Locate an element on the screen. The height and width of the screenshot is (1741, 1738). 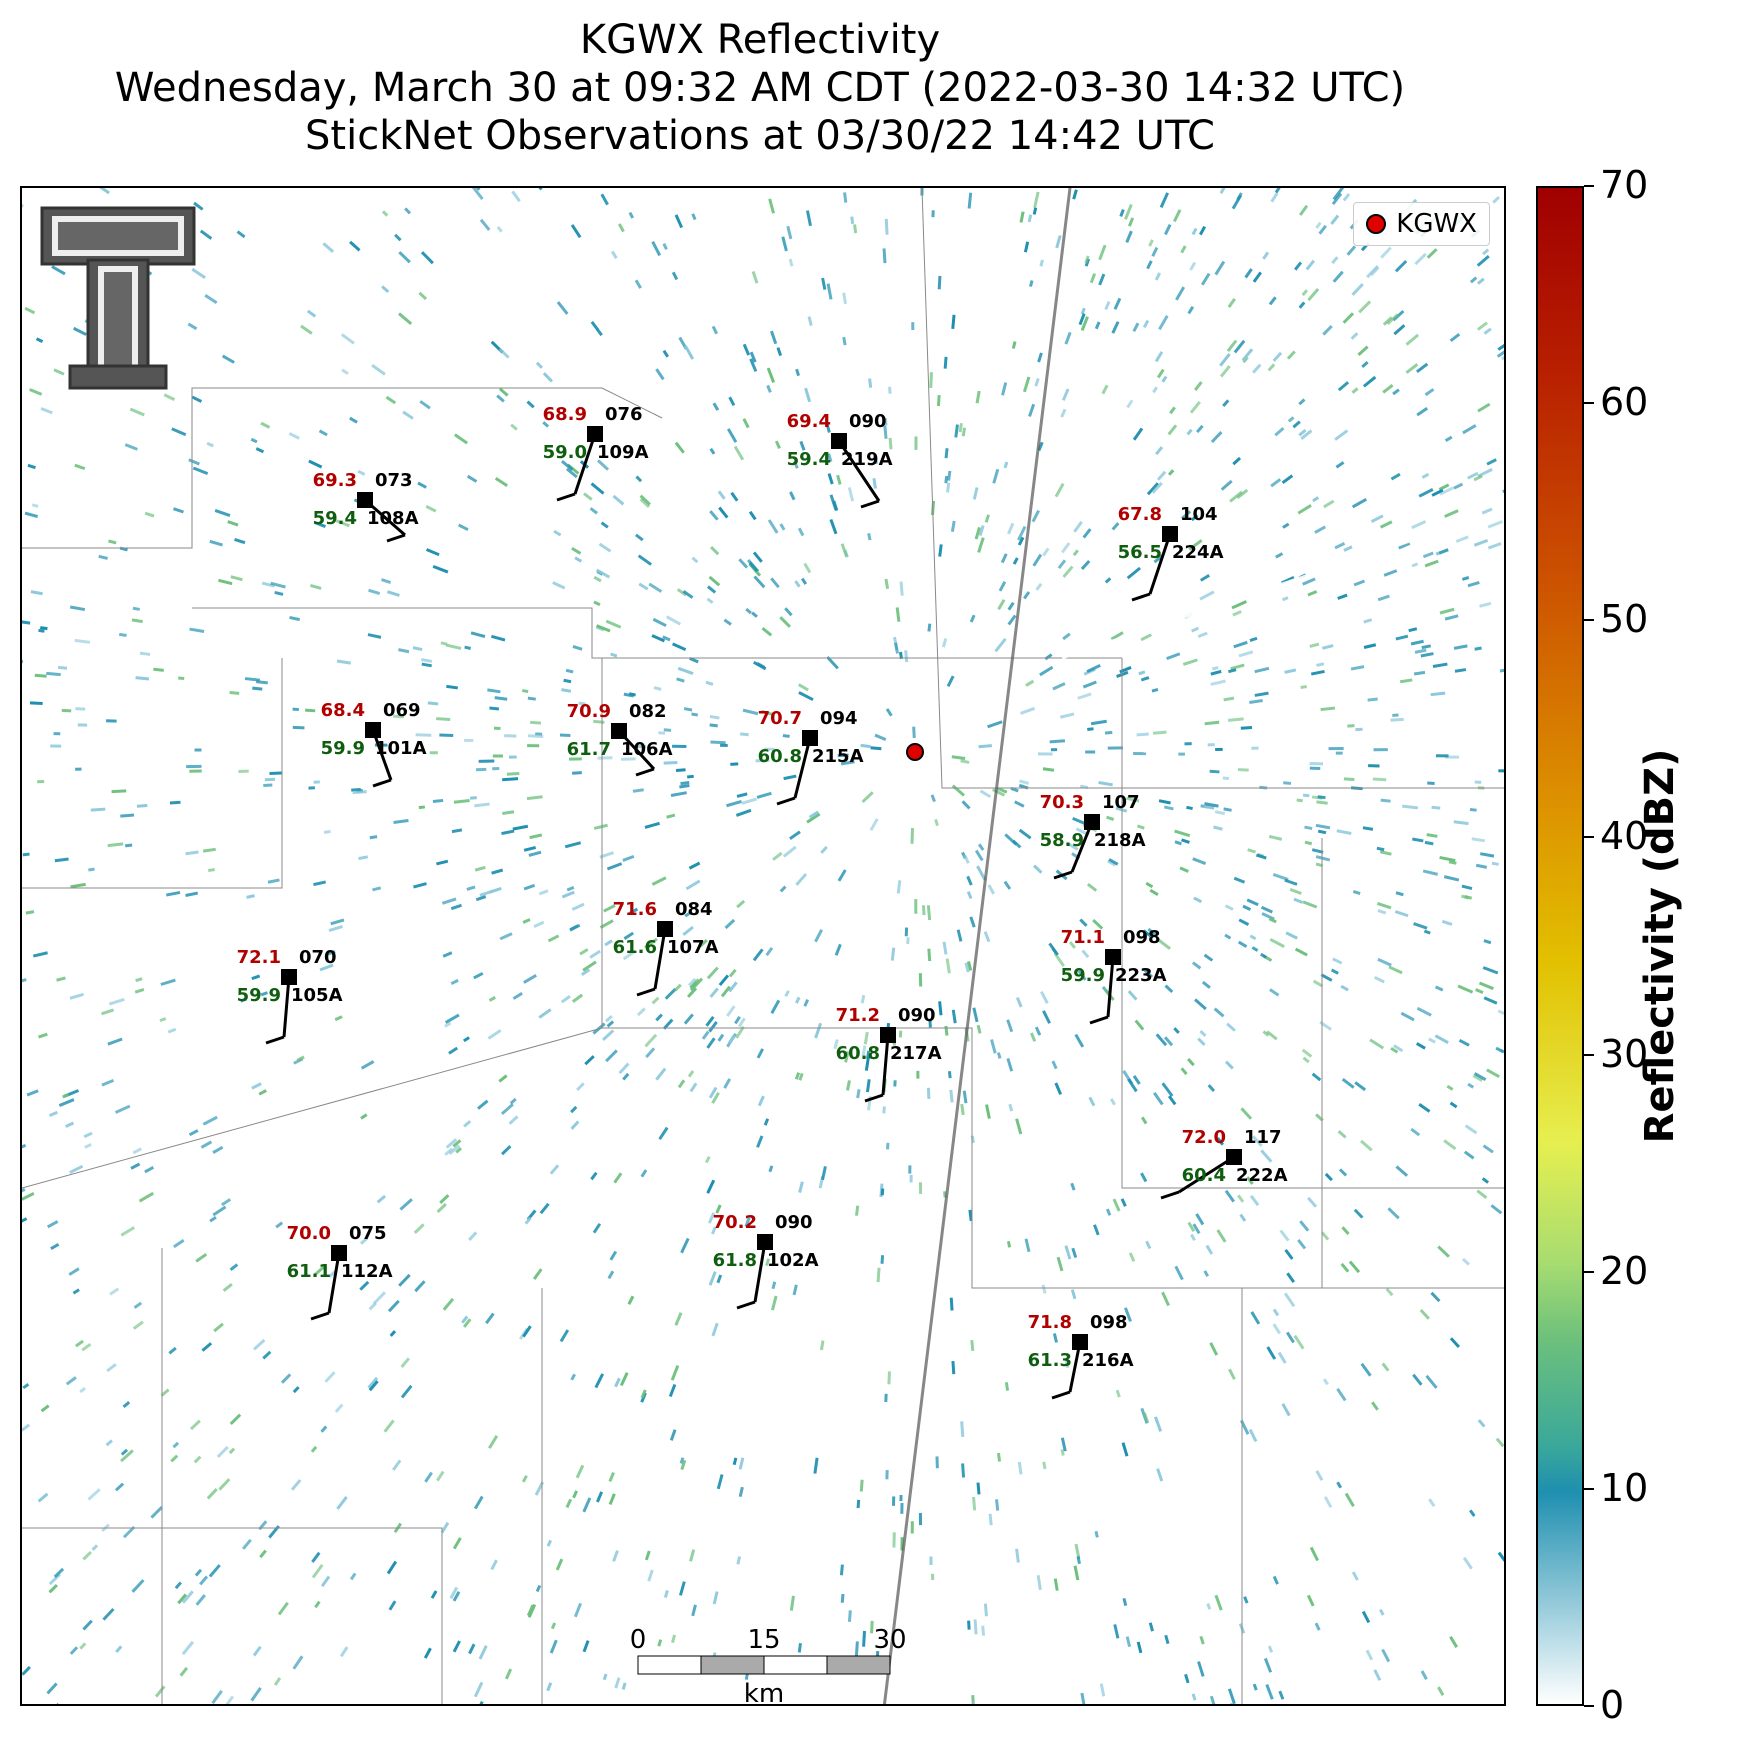
station-dewpoint: 61.7 is located at coordinates (589, 749).